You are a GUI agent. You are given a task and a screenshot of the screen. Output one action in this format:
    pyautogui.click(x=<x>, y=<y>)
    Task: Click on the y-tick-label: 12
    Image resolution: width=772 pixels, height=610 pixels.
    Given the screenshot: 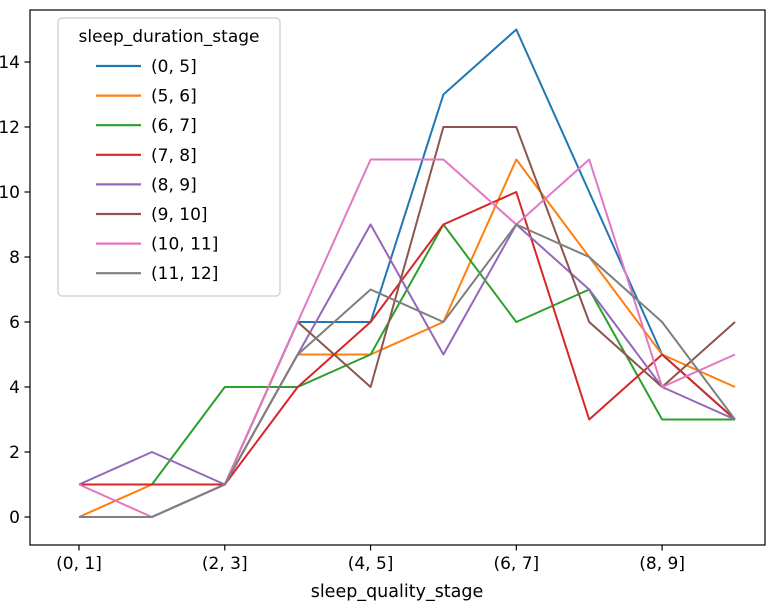 What is the action you would take?
    pyautogui.click(x=10, y=128)
    